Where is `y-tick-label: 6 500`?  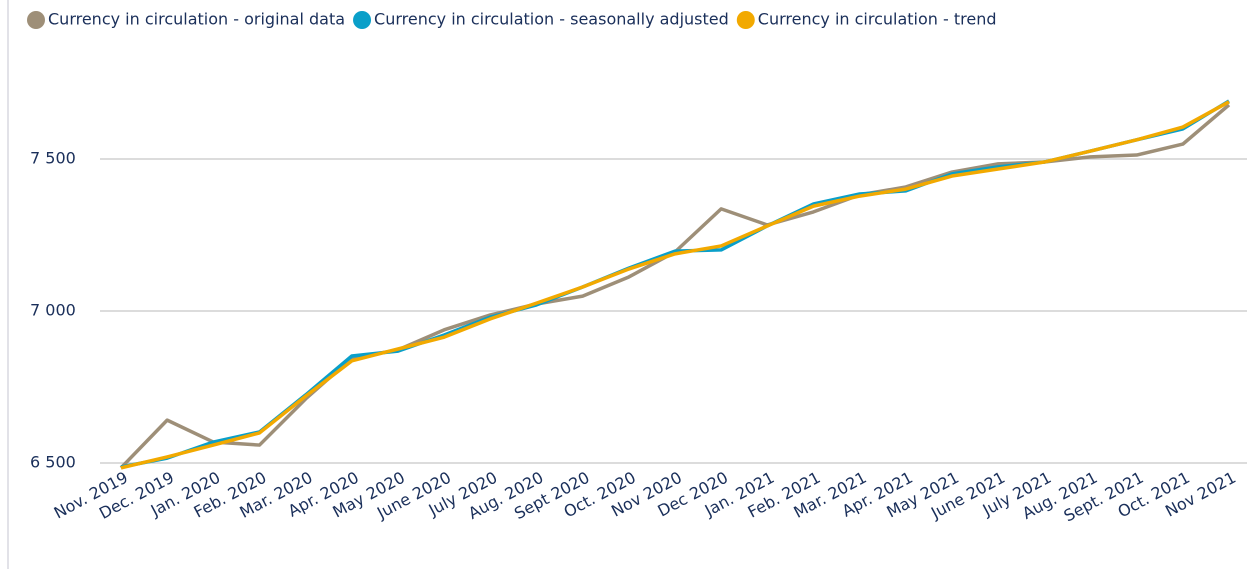
y-tick-label: 6 500 is located at coordinates (53, 462).